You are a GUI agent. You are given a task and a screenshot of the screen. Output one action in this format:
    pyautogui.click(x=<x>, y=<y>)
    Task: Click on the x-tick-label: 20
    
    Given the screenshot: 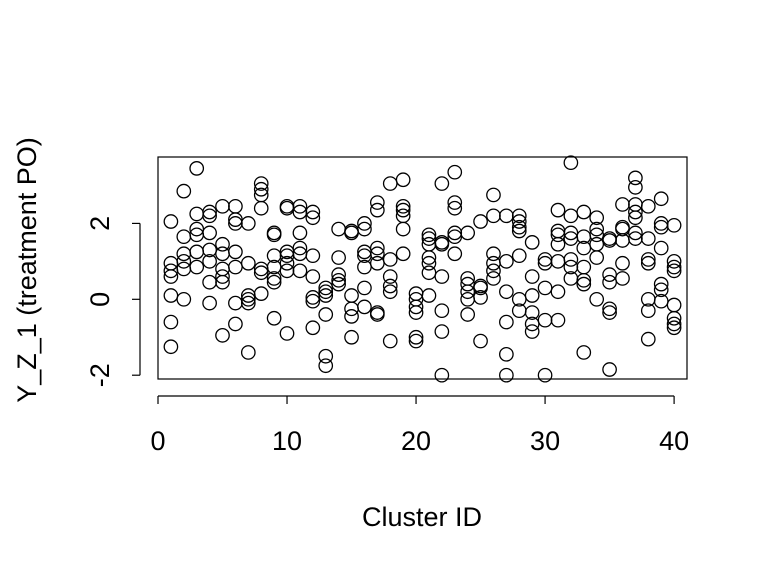 What is the action you would take?
    pyautogui.click(x=416, y=441)
    